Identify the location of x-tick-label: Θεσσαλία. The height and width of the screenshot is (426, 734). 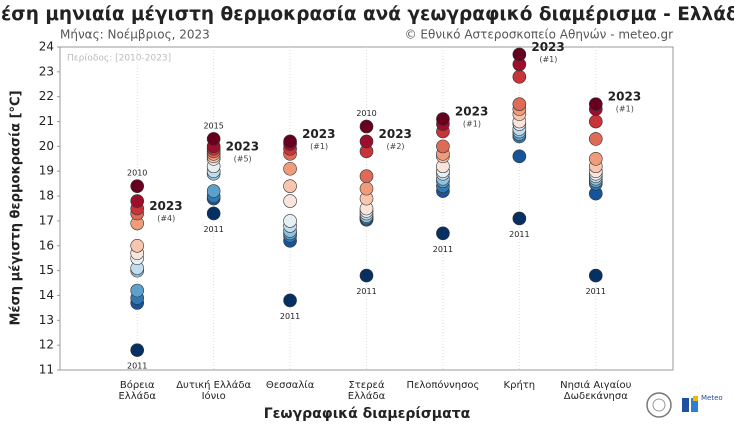
(290, 385).